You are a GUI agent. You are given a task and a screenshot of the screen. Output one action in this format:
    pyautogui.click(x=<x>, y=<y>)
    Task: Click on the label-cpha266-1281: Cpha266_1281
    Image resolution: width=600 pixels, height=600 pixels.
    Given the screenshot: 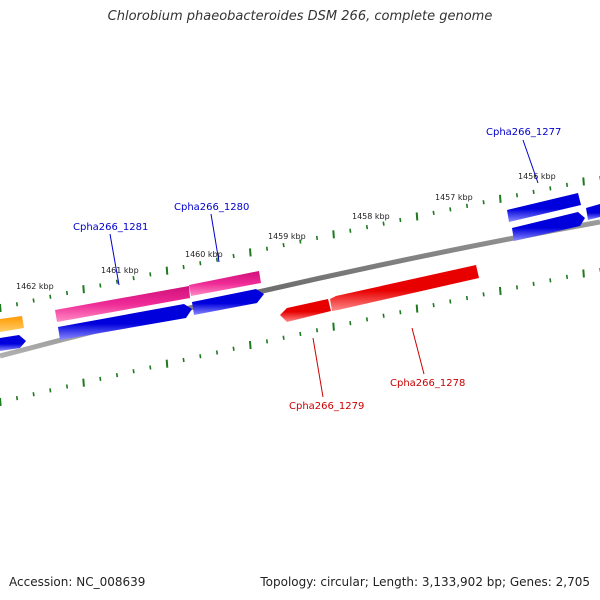 What is the action you would take?
    pyautogui.click(x=110, y=227)
    